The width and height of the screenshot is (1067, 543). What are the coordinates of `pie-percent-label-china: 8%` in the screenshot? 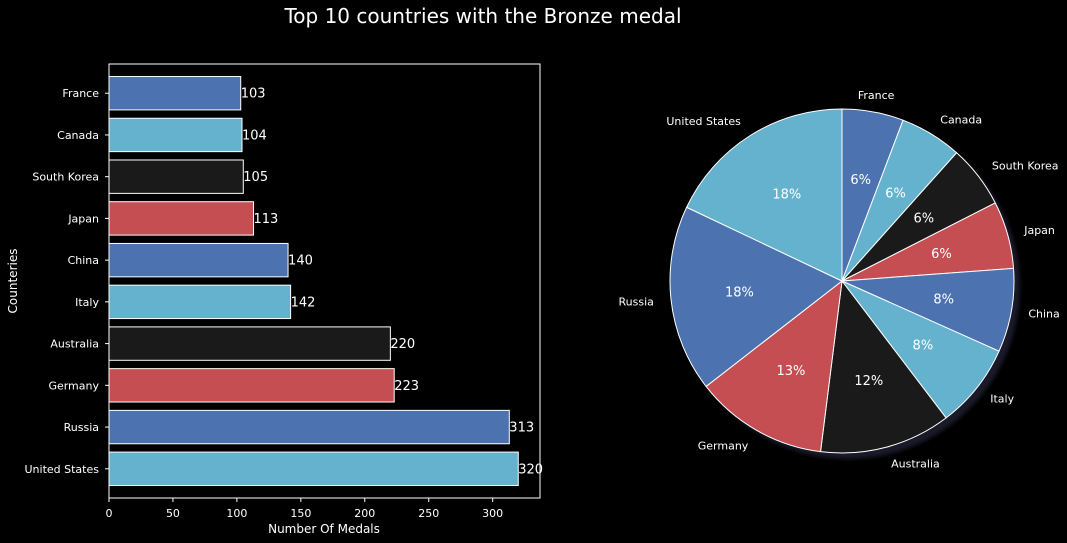 It's located at (943, 299).